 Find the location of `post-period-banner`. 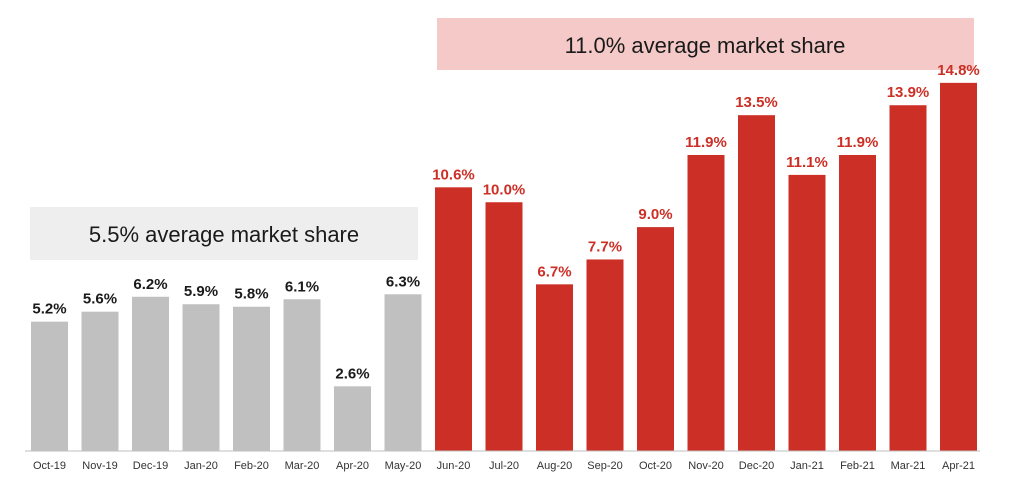

post-period-banner is located at coordinates (705, 44).